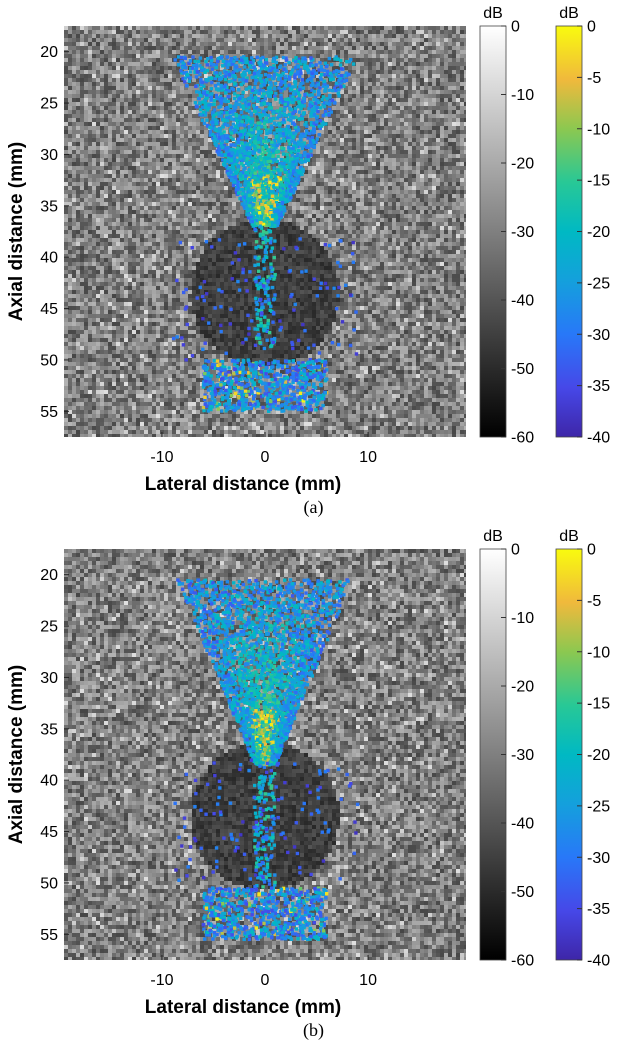 Image resolution: width=627 pixels, height=1050 pixels. Describe the element at coordinates (313, 507) in the screenshot. I see `panel-caption-a: (a)` at that location.